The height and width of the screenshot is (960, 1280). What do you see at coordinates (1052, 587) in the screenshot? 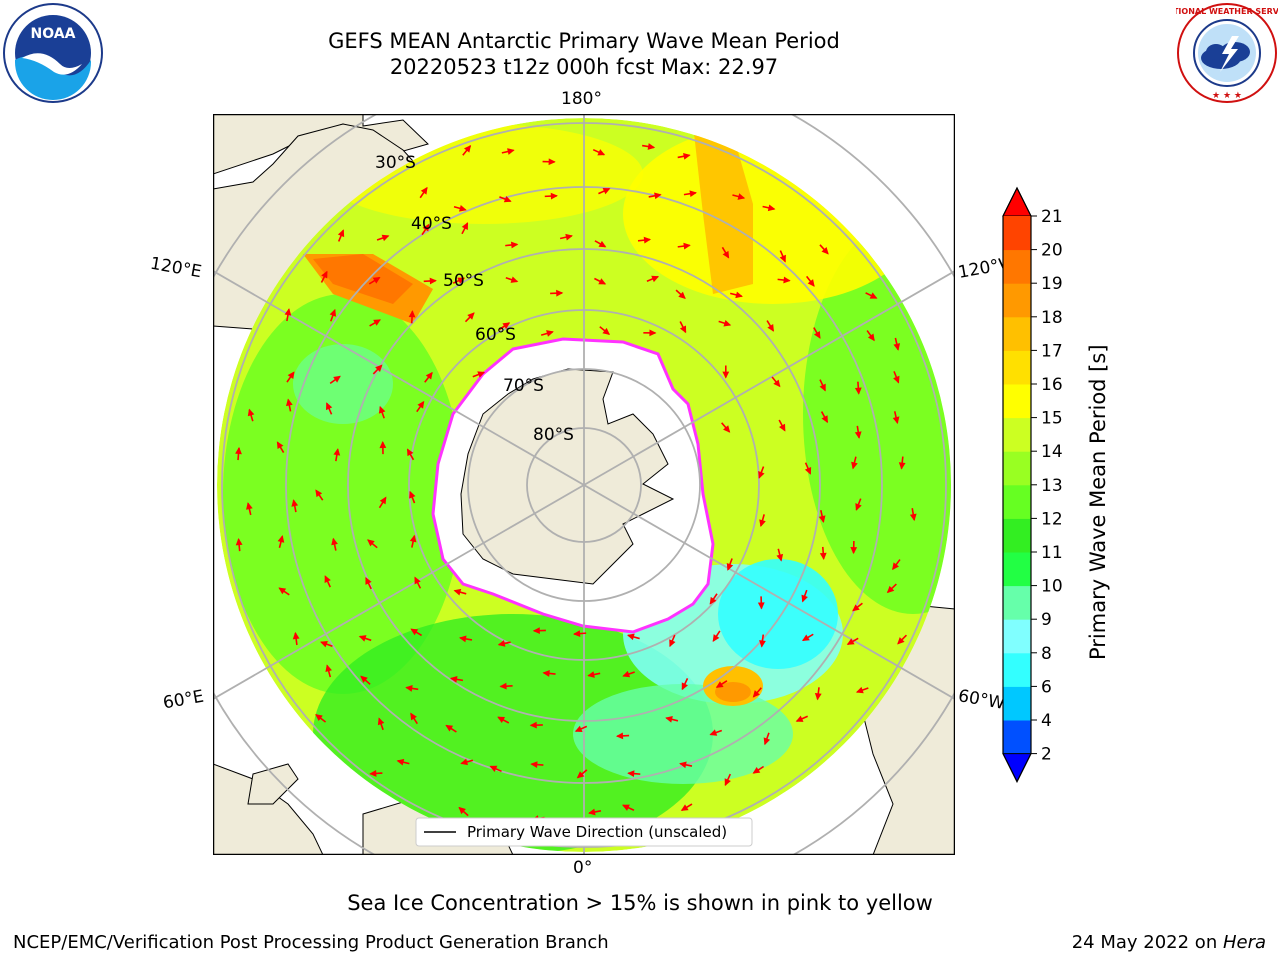
I see `colorbar-tick-label: 10` at bounding box center [1052, 587].